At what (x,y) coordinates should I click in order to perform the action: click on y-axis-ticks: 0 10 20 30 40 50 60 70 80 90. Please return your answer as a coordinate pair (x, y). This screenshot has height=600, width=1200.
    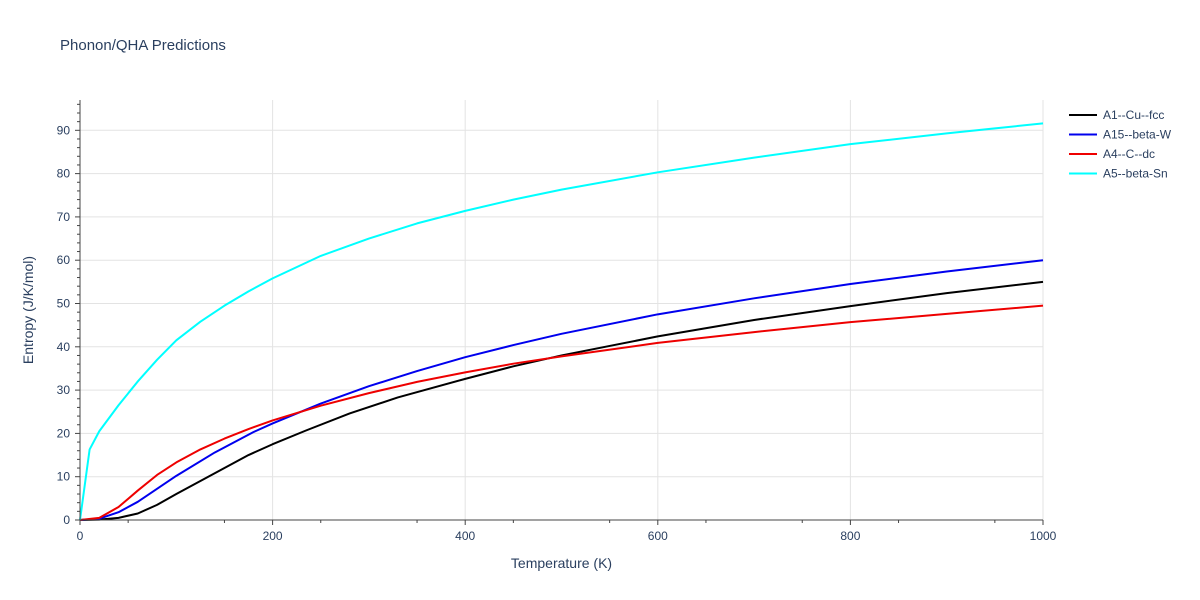
    Looking at the image, I should click on (68, 315).